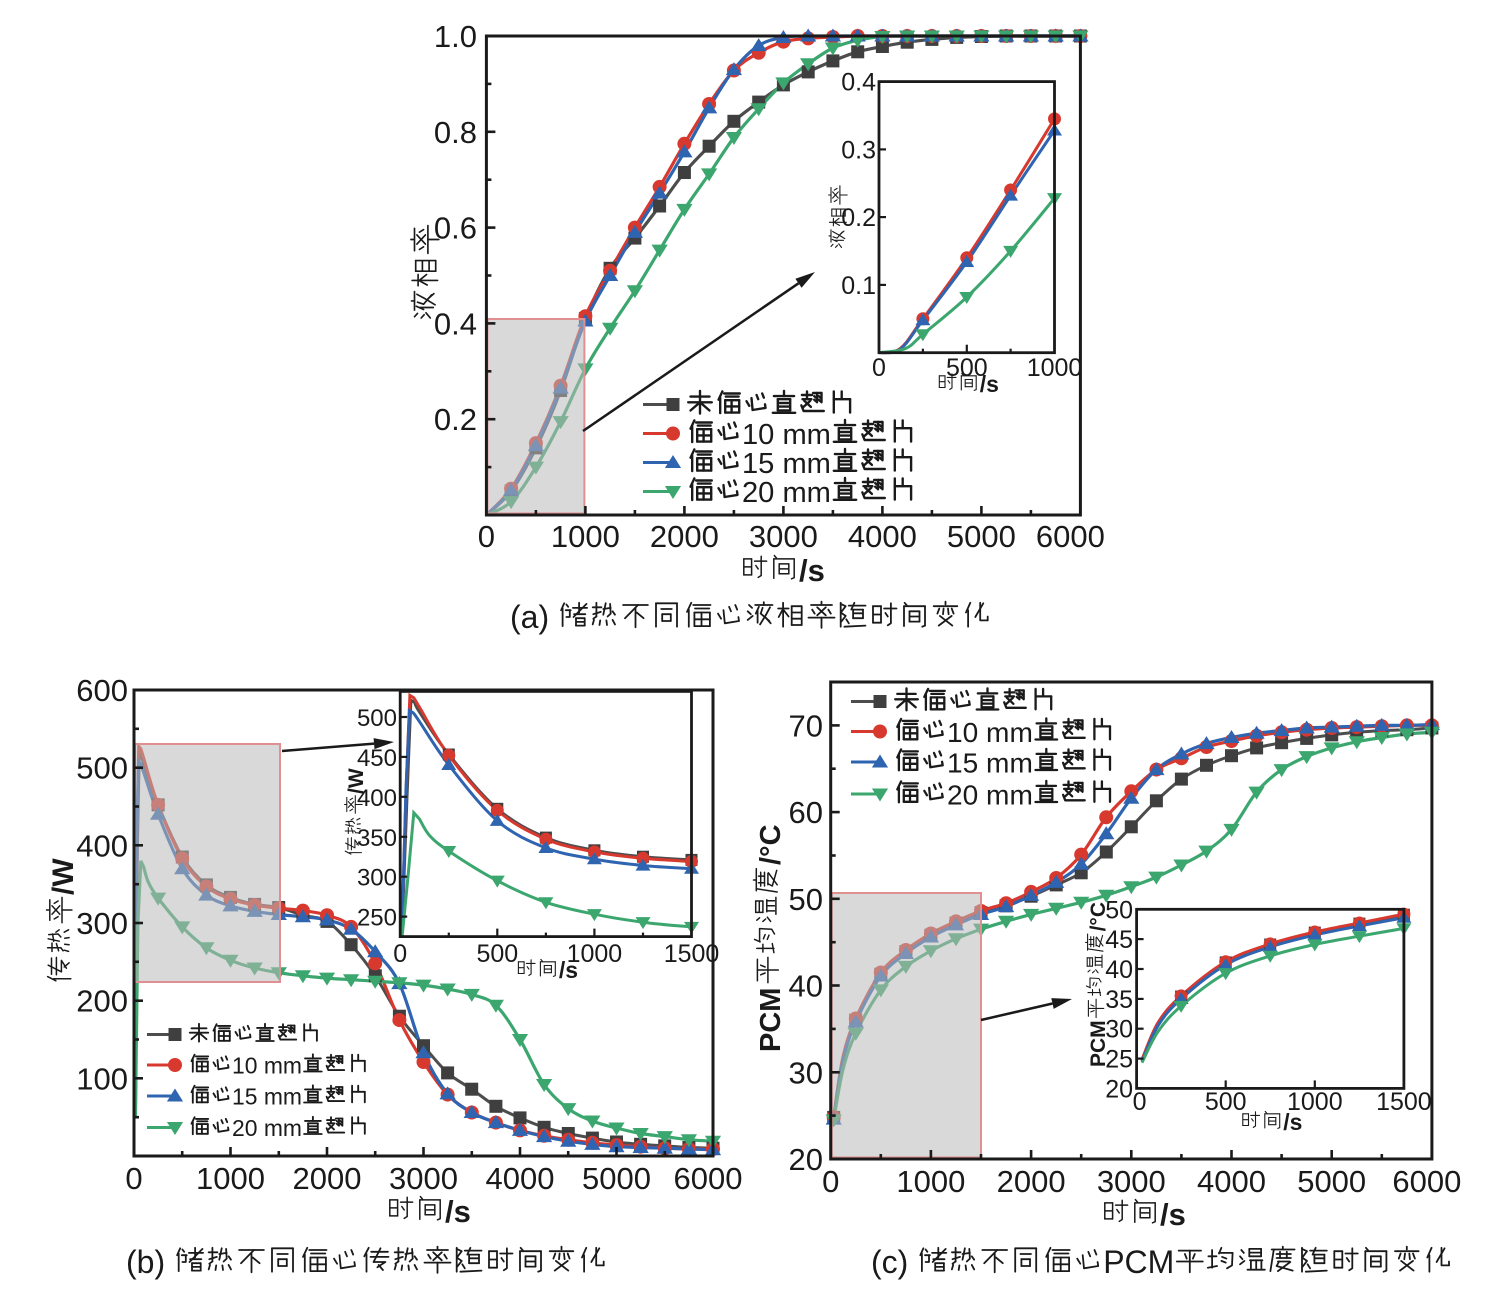 This screenshot has height=1299, width=1503. What do you see at coordinates (377, 758) in the screenshot?
I see `svg-text: 450` at bounding box center [377, 758].